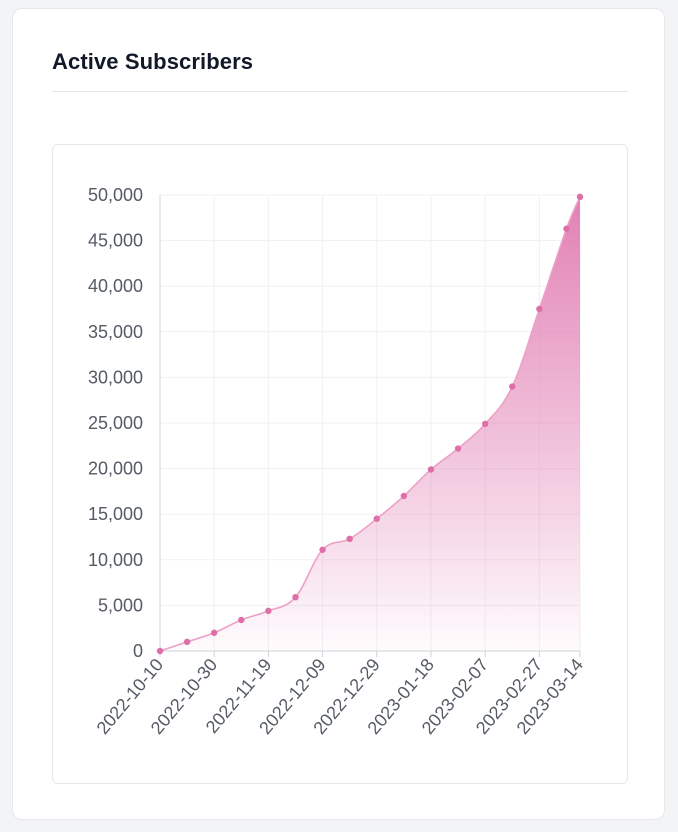 This screenshot has width=678, height=832. I want to click on y-tick-label: 25,000, so click(115, 423).